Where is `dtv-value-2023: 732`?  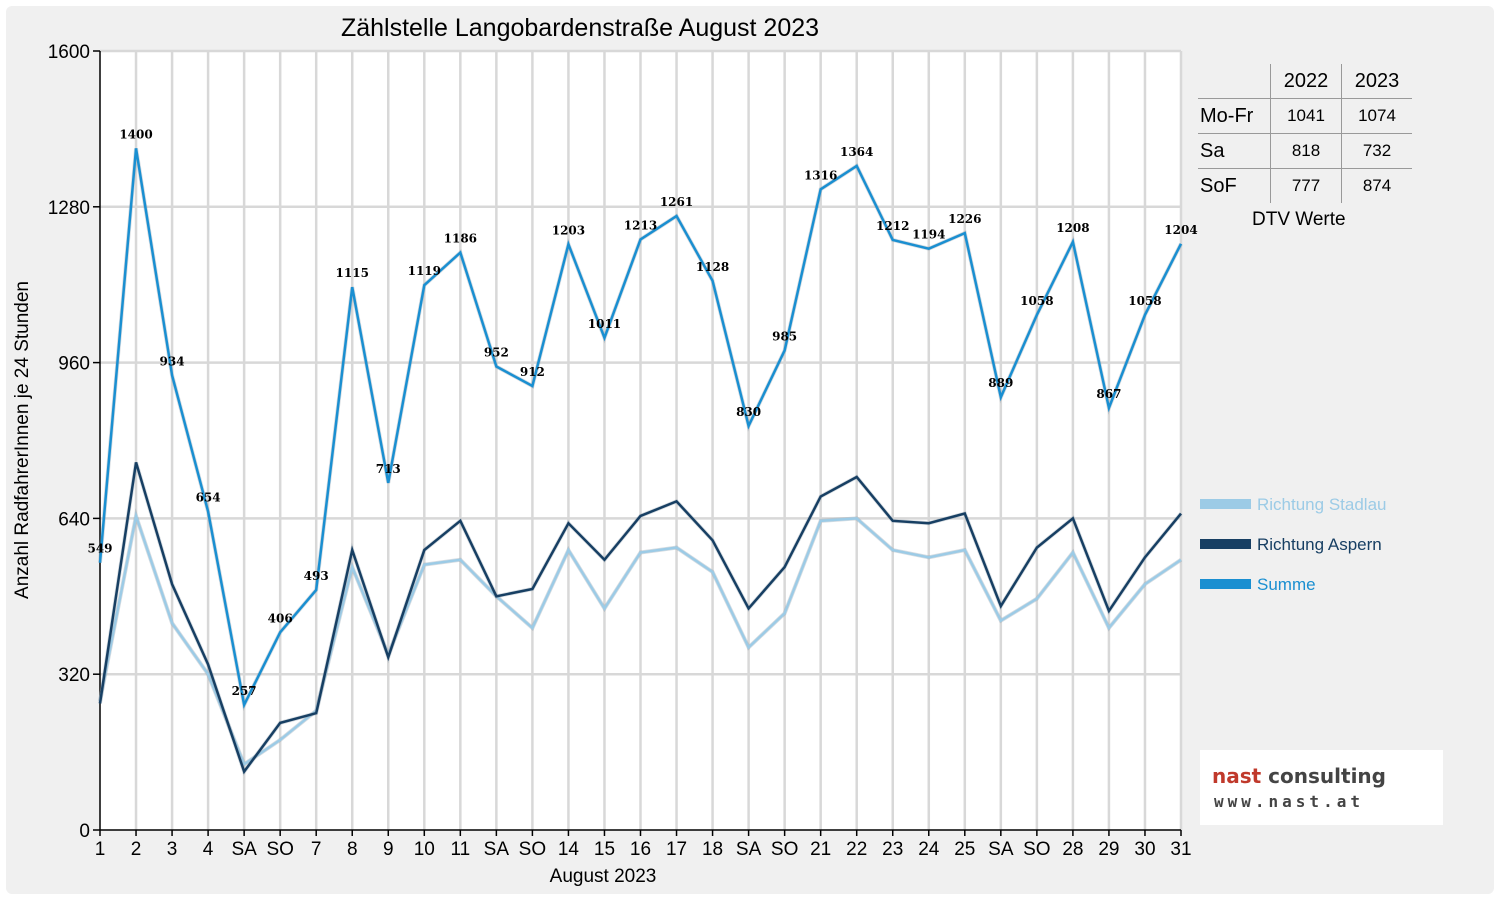
dtv-value-2023: 732 is located at coordinates (1376, 151).